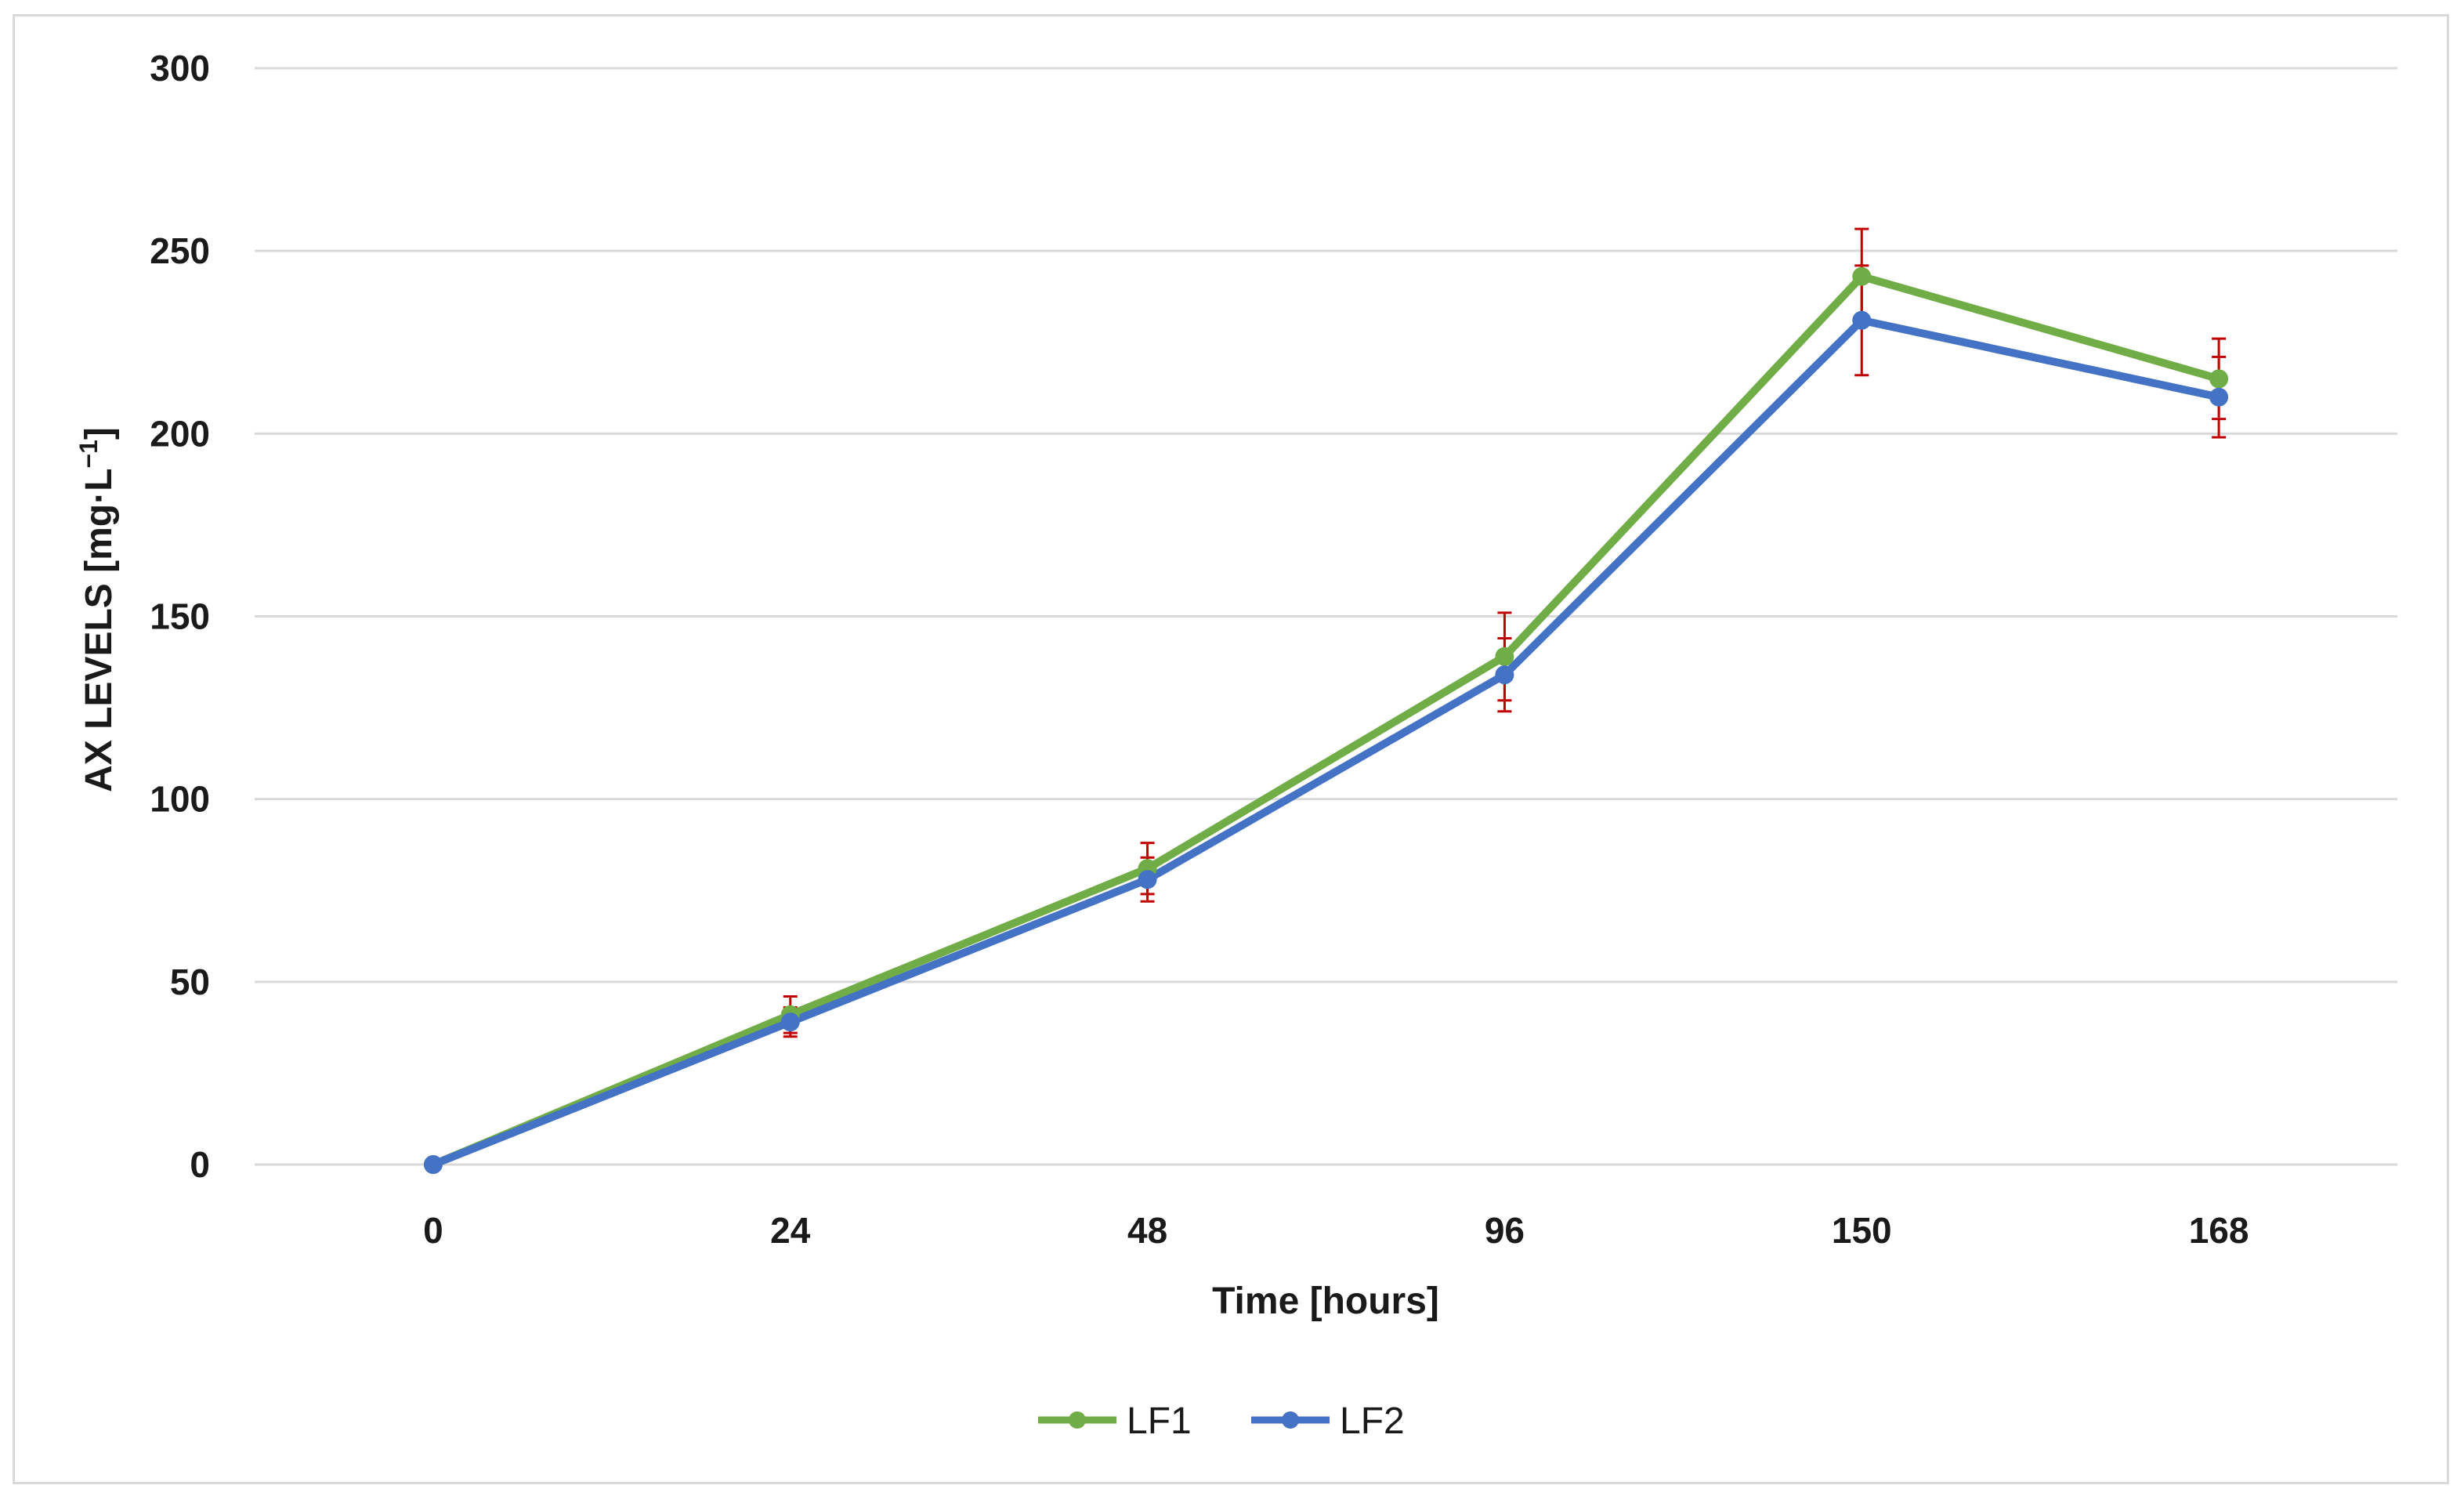  What do you see at coordinates (180, 433) in the screenshot?
I see `y-tick-label-200: 200` at bounding box center [180, 433].